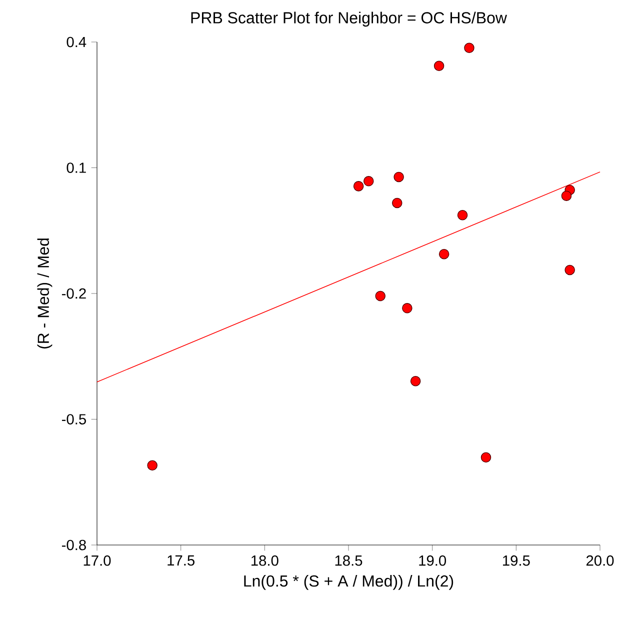 This screenshot has height=619, width=623. I want to click on x-tick-label: 18.0, so click(265, 560).